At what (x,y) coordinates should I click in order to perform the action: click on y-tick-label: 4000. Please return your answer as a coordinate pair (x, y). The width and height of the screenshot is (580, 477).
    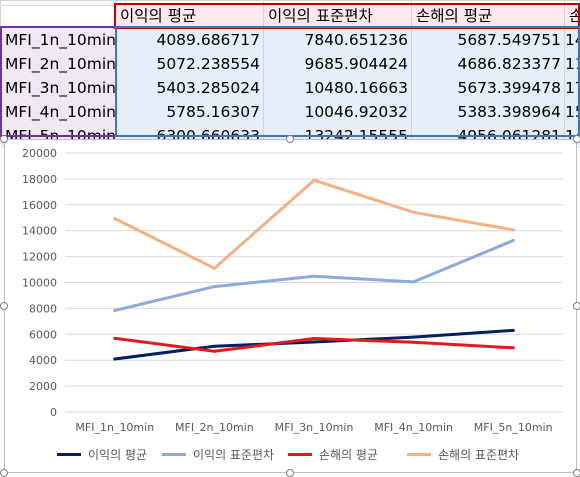
    Looking at the image, I should click on (43, 360).